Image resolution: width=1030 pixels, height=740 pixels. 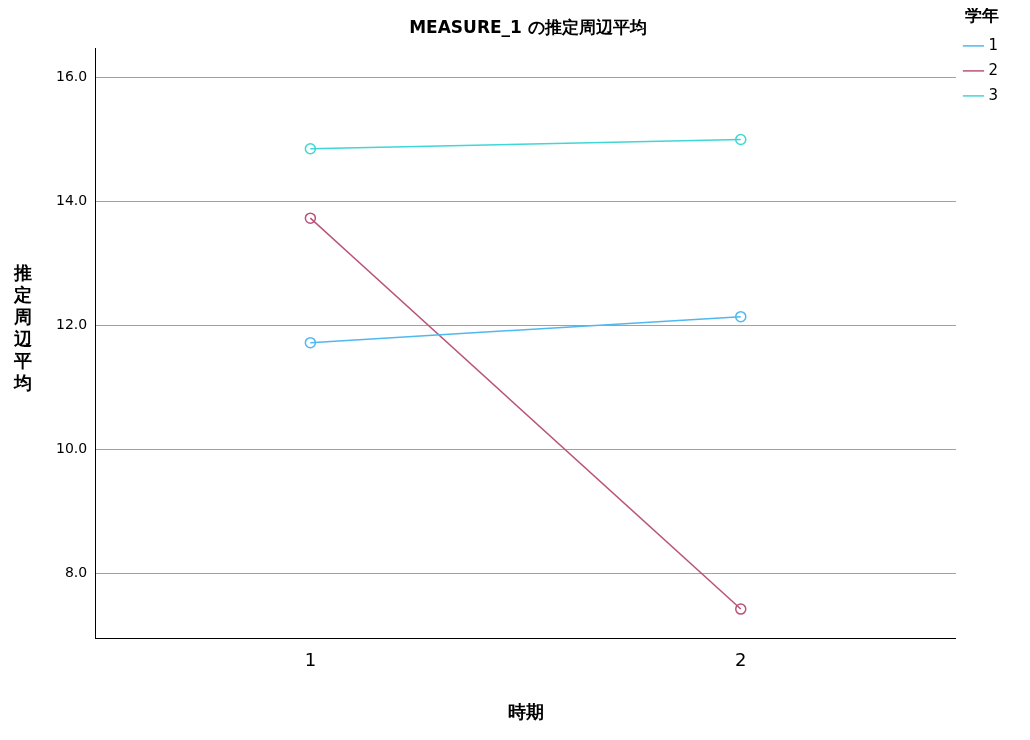 What do you see at coordinates (76, 571) in the screenshot?
I see `y-tick-label: 8.0` at bounding box center [76, 571].